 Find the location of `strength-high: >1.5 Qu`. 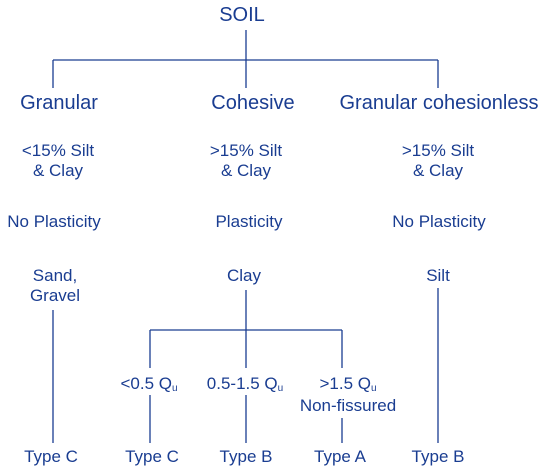

strength-high: >1.5 Qu is located at coordinates (347, 384).